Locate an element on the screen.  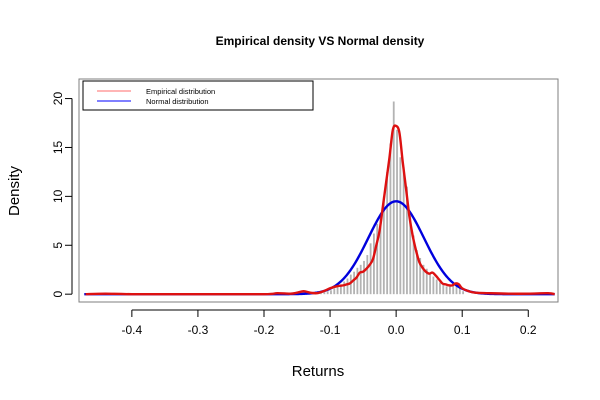
legend-label-normal: Normal distribution is located at coordinates (177, 101).